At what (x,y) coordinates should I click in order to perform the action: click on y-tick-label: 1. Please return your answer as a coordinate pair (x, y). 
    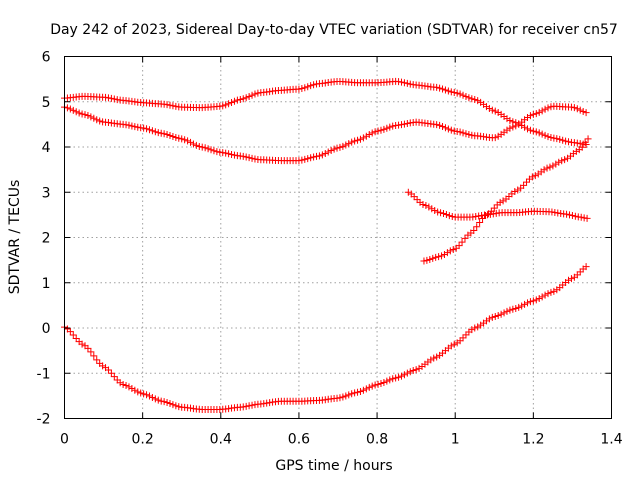
    Looking at the image, I should click on (46, 284).